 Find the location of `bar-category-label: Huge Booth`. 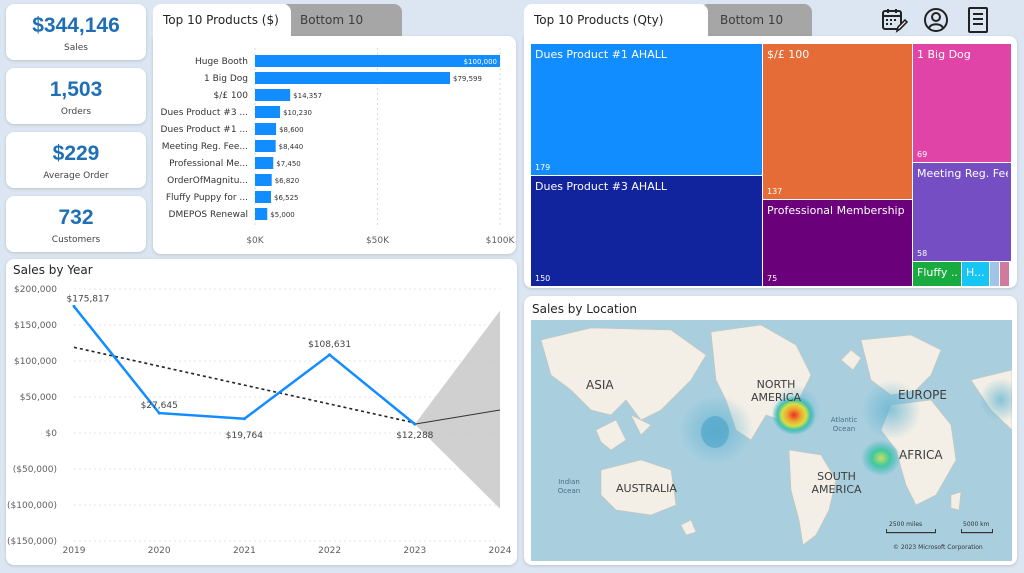

bar-category-label: Huge Booth is located at coordinates (221, 62).